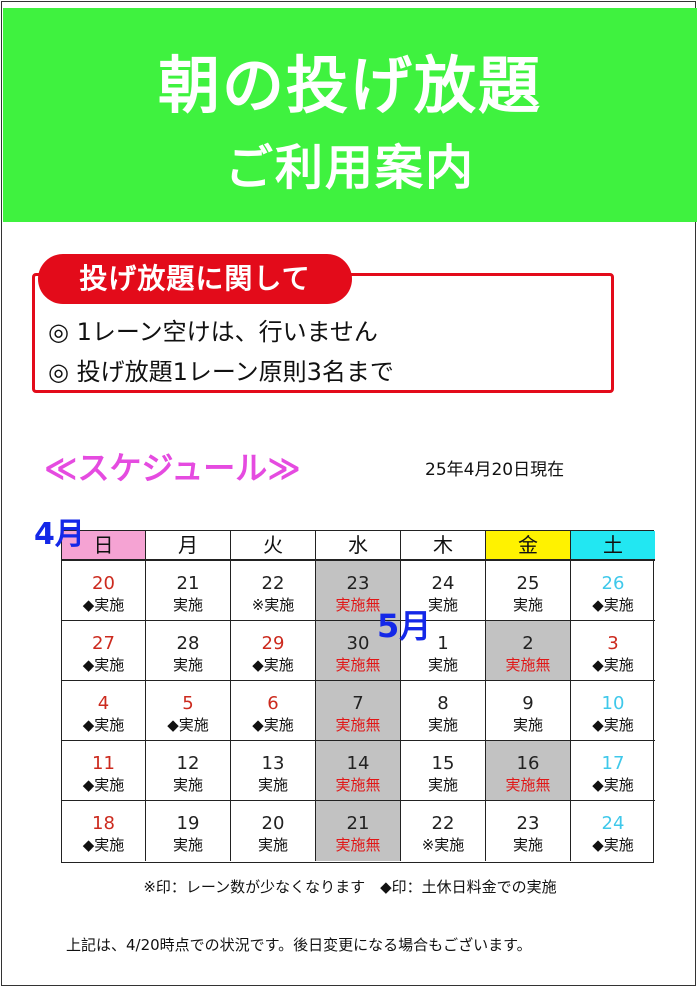 This screenshot has height=990, width=700. What do you see at coordinates (273, 703) in the screenshot?
I see `day-number: 6` at bounding box center [273, 703].